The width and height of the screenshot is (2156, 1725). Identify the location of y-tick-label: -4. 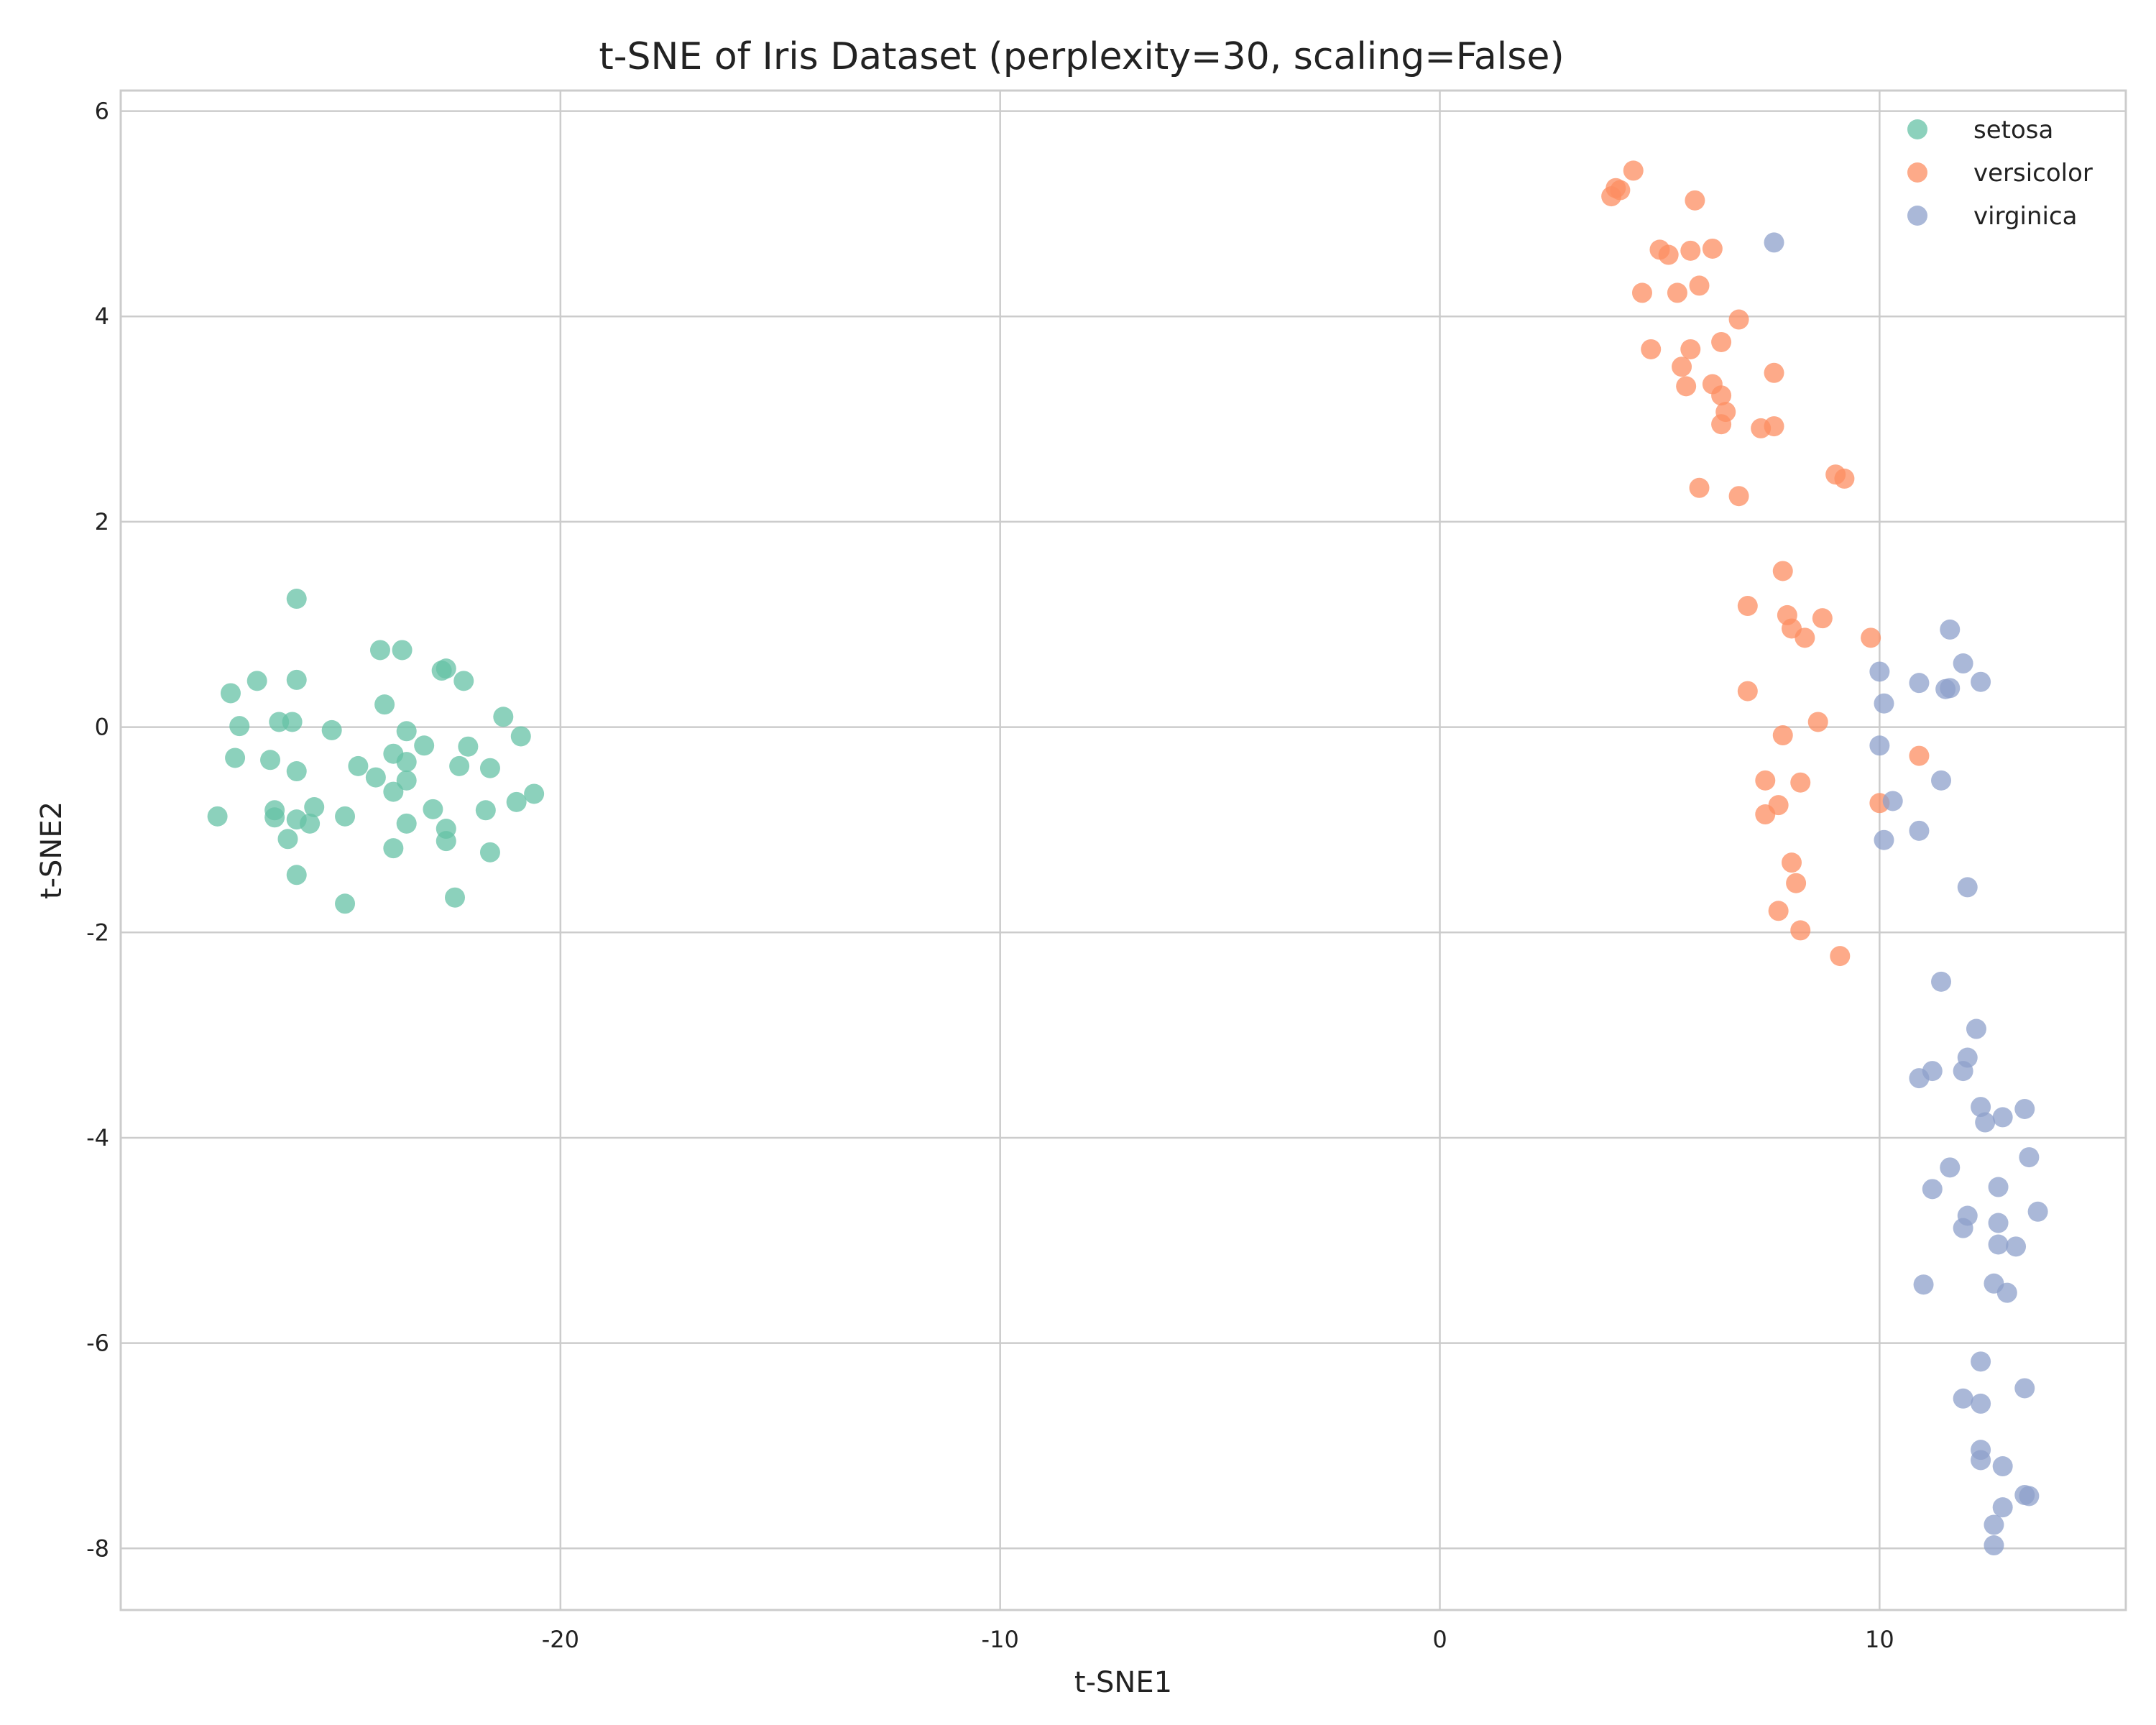
(98, 1137).